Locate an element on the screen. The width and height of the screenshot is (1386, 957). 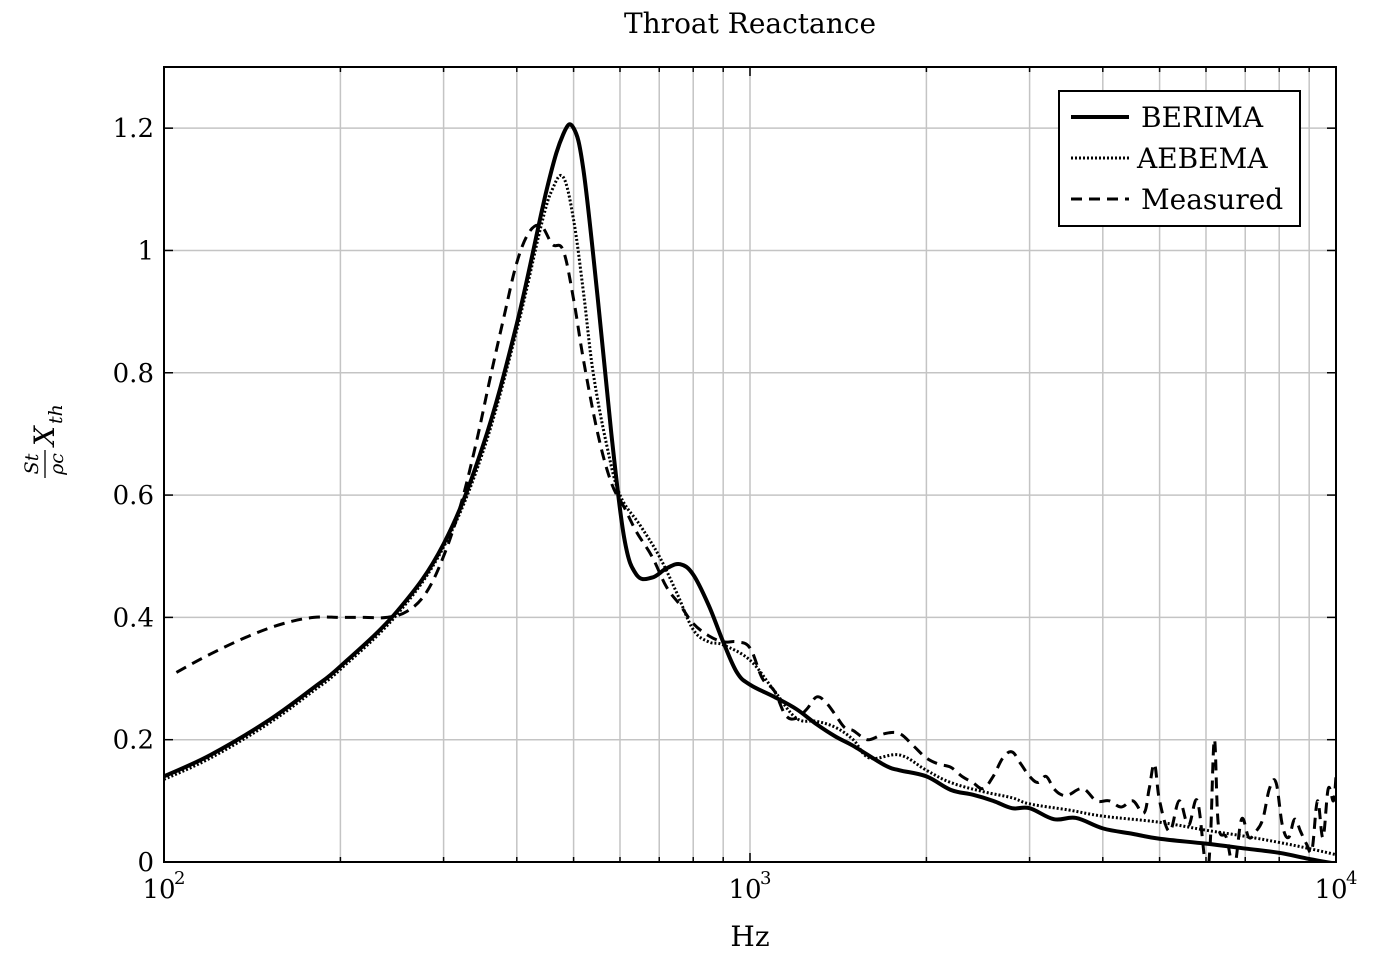
y-tick-label: 1.2 is located at coordinates (133, 129).